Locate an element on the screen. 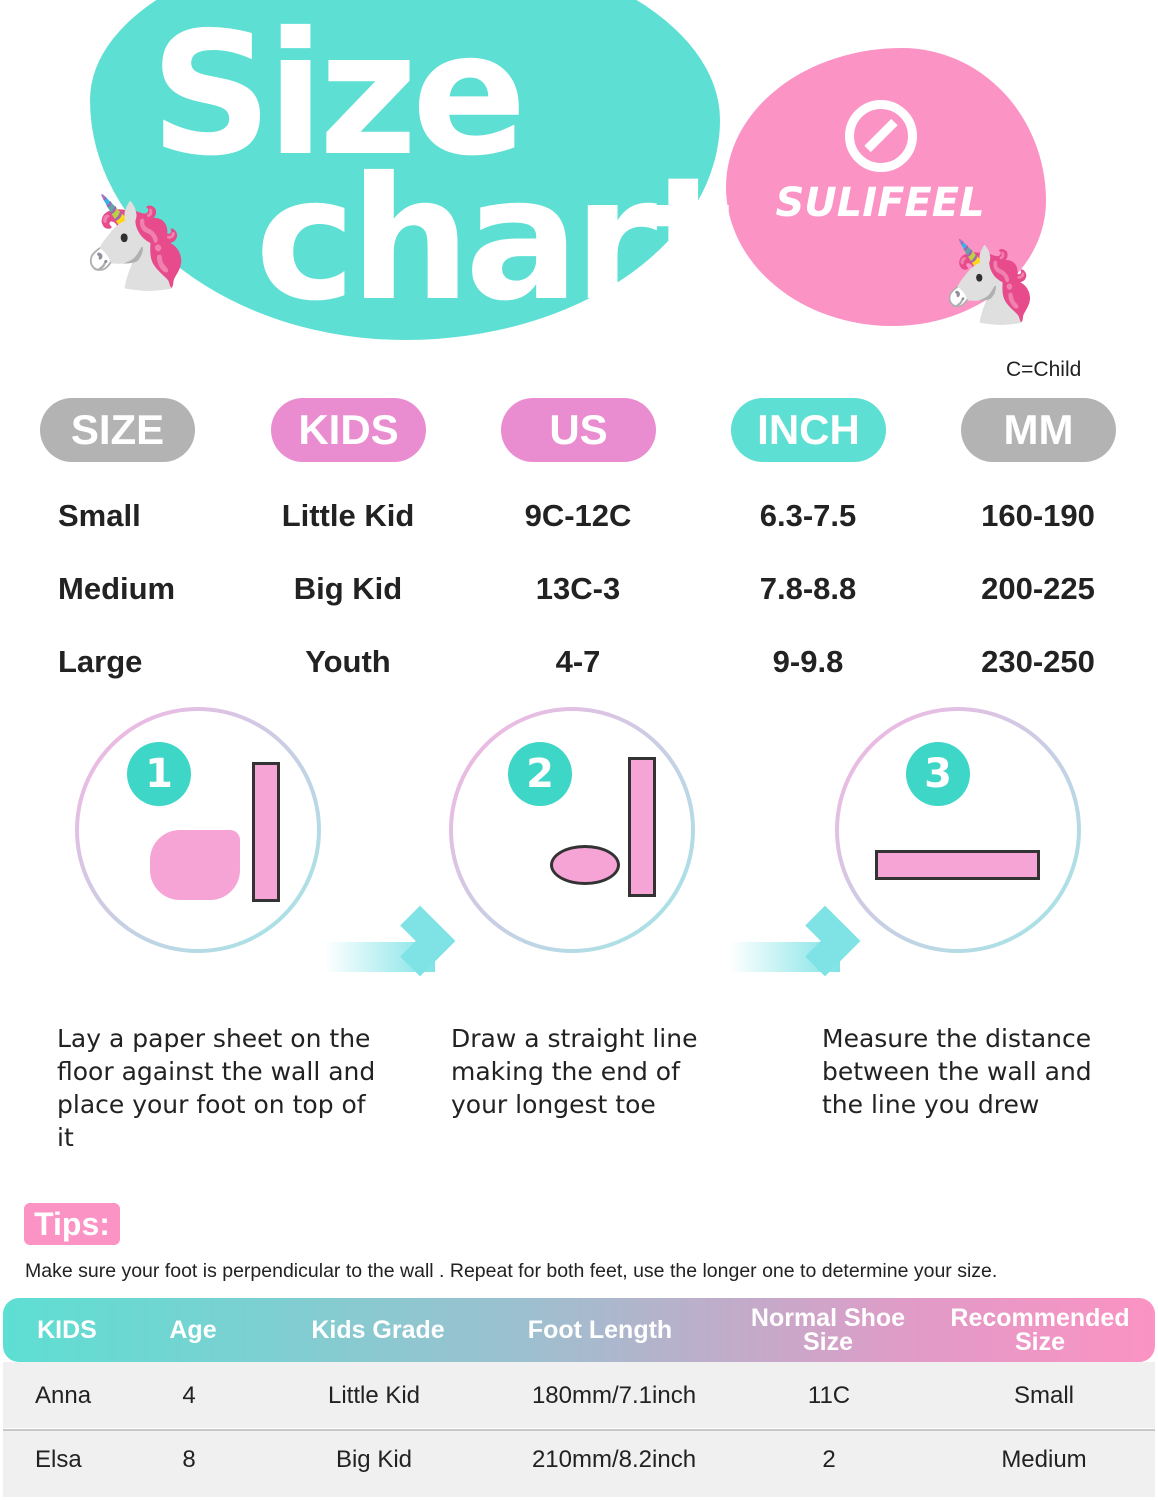  size-table-cell: 9C-12C is located at coordinates (578, 515).